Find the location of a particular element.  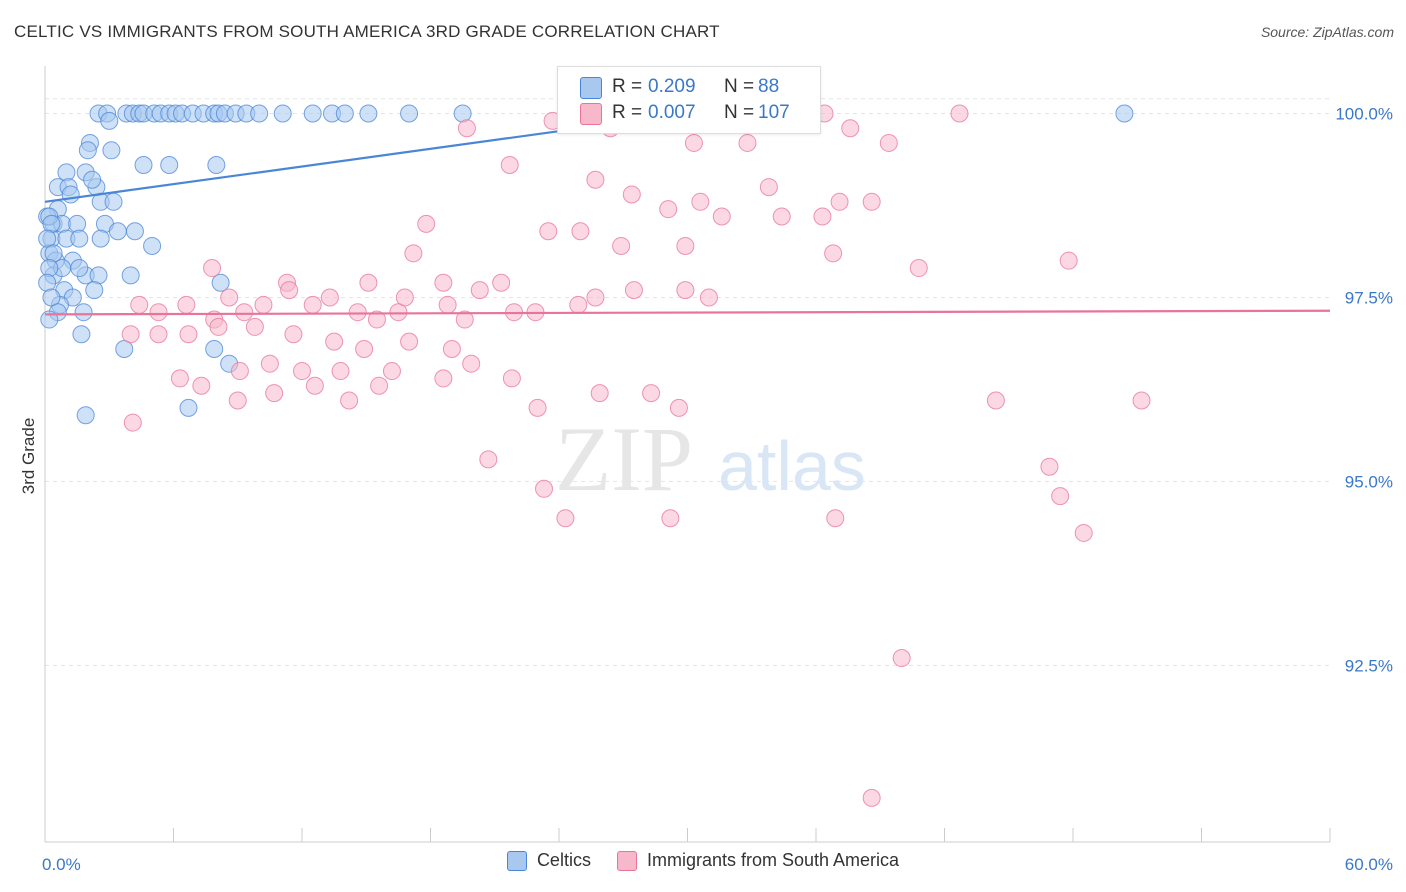

legend-item-celtics: Celtics is located at coordinates (548, 860).